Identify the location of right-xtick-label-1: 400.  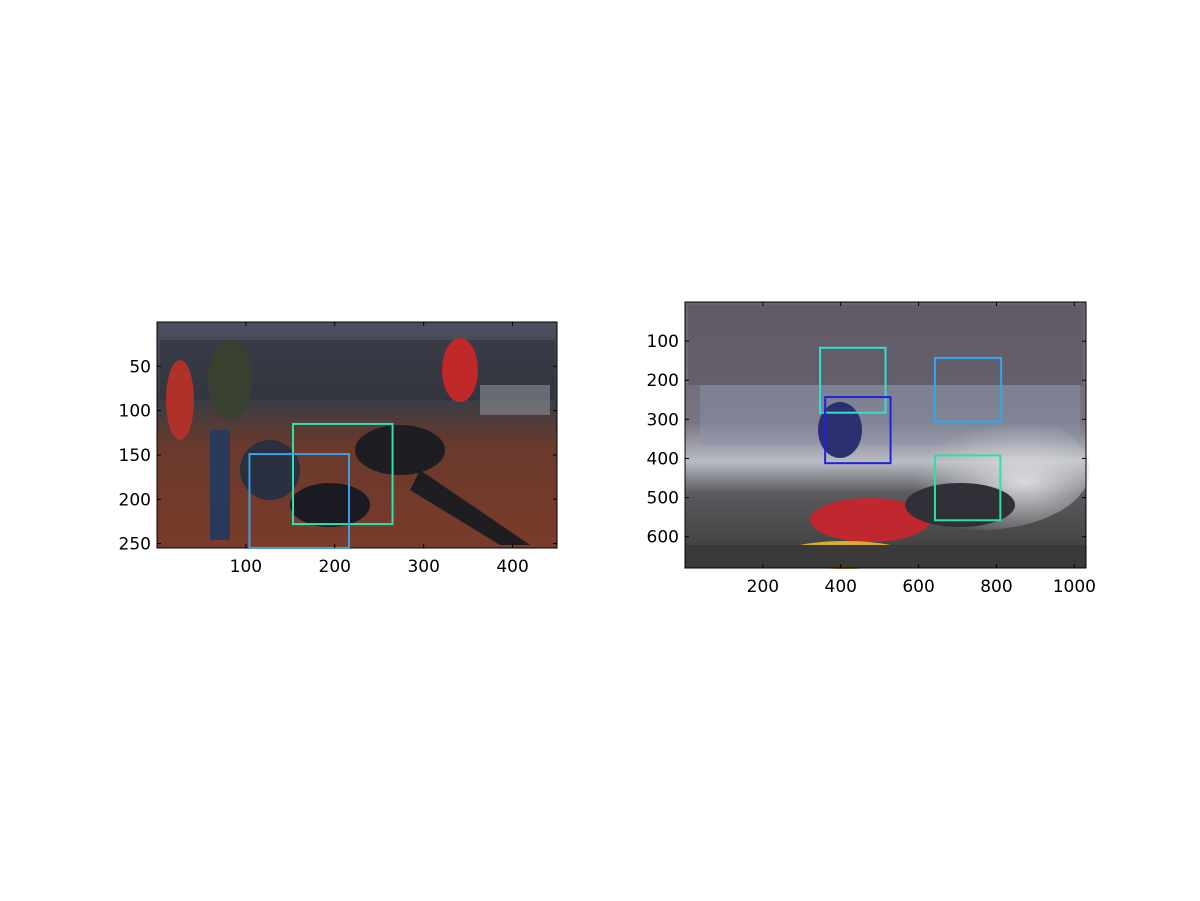
(841, 587).